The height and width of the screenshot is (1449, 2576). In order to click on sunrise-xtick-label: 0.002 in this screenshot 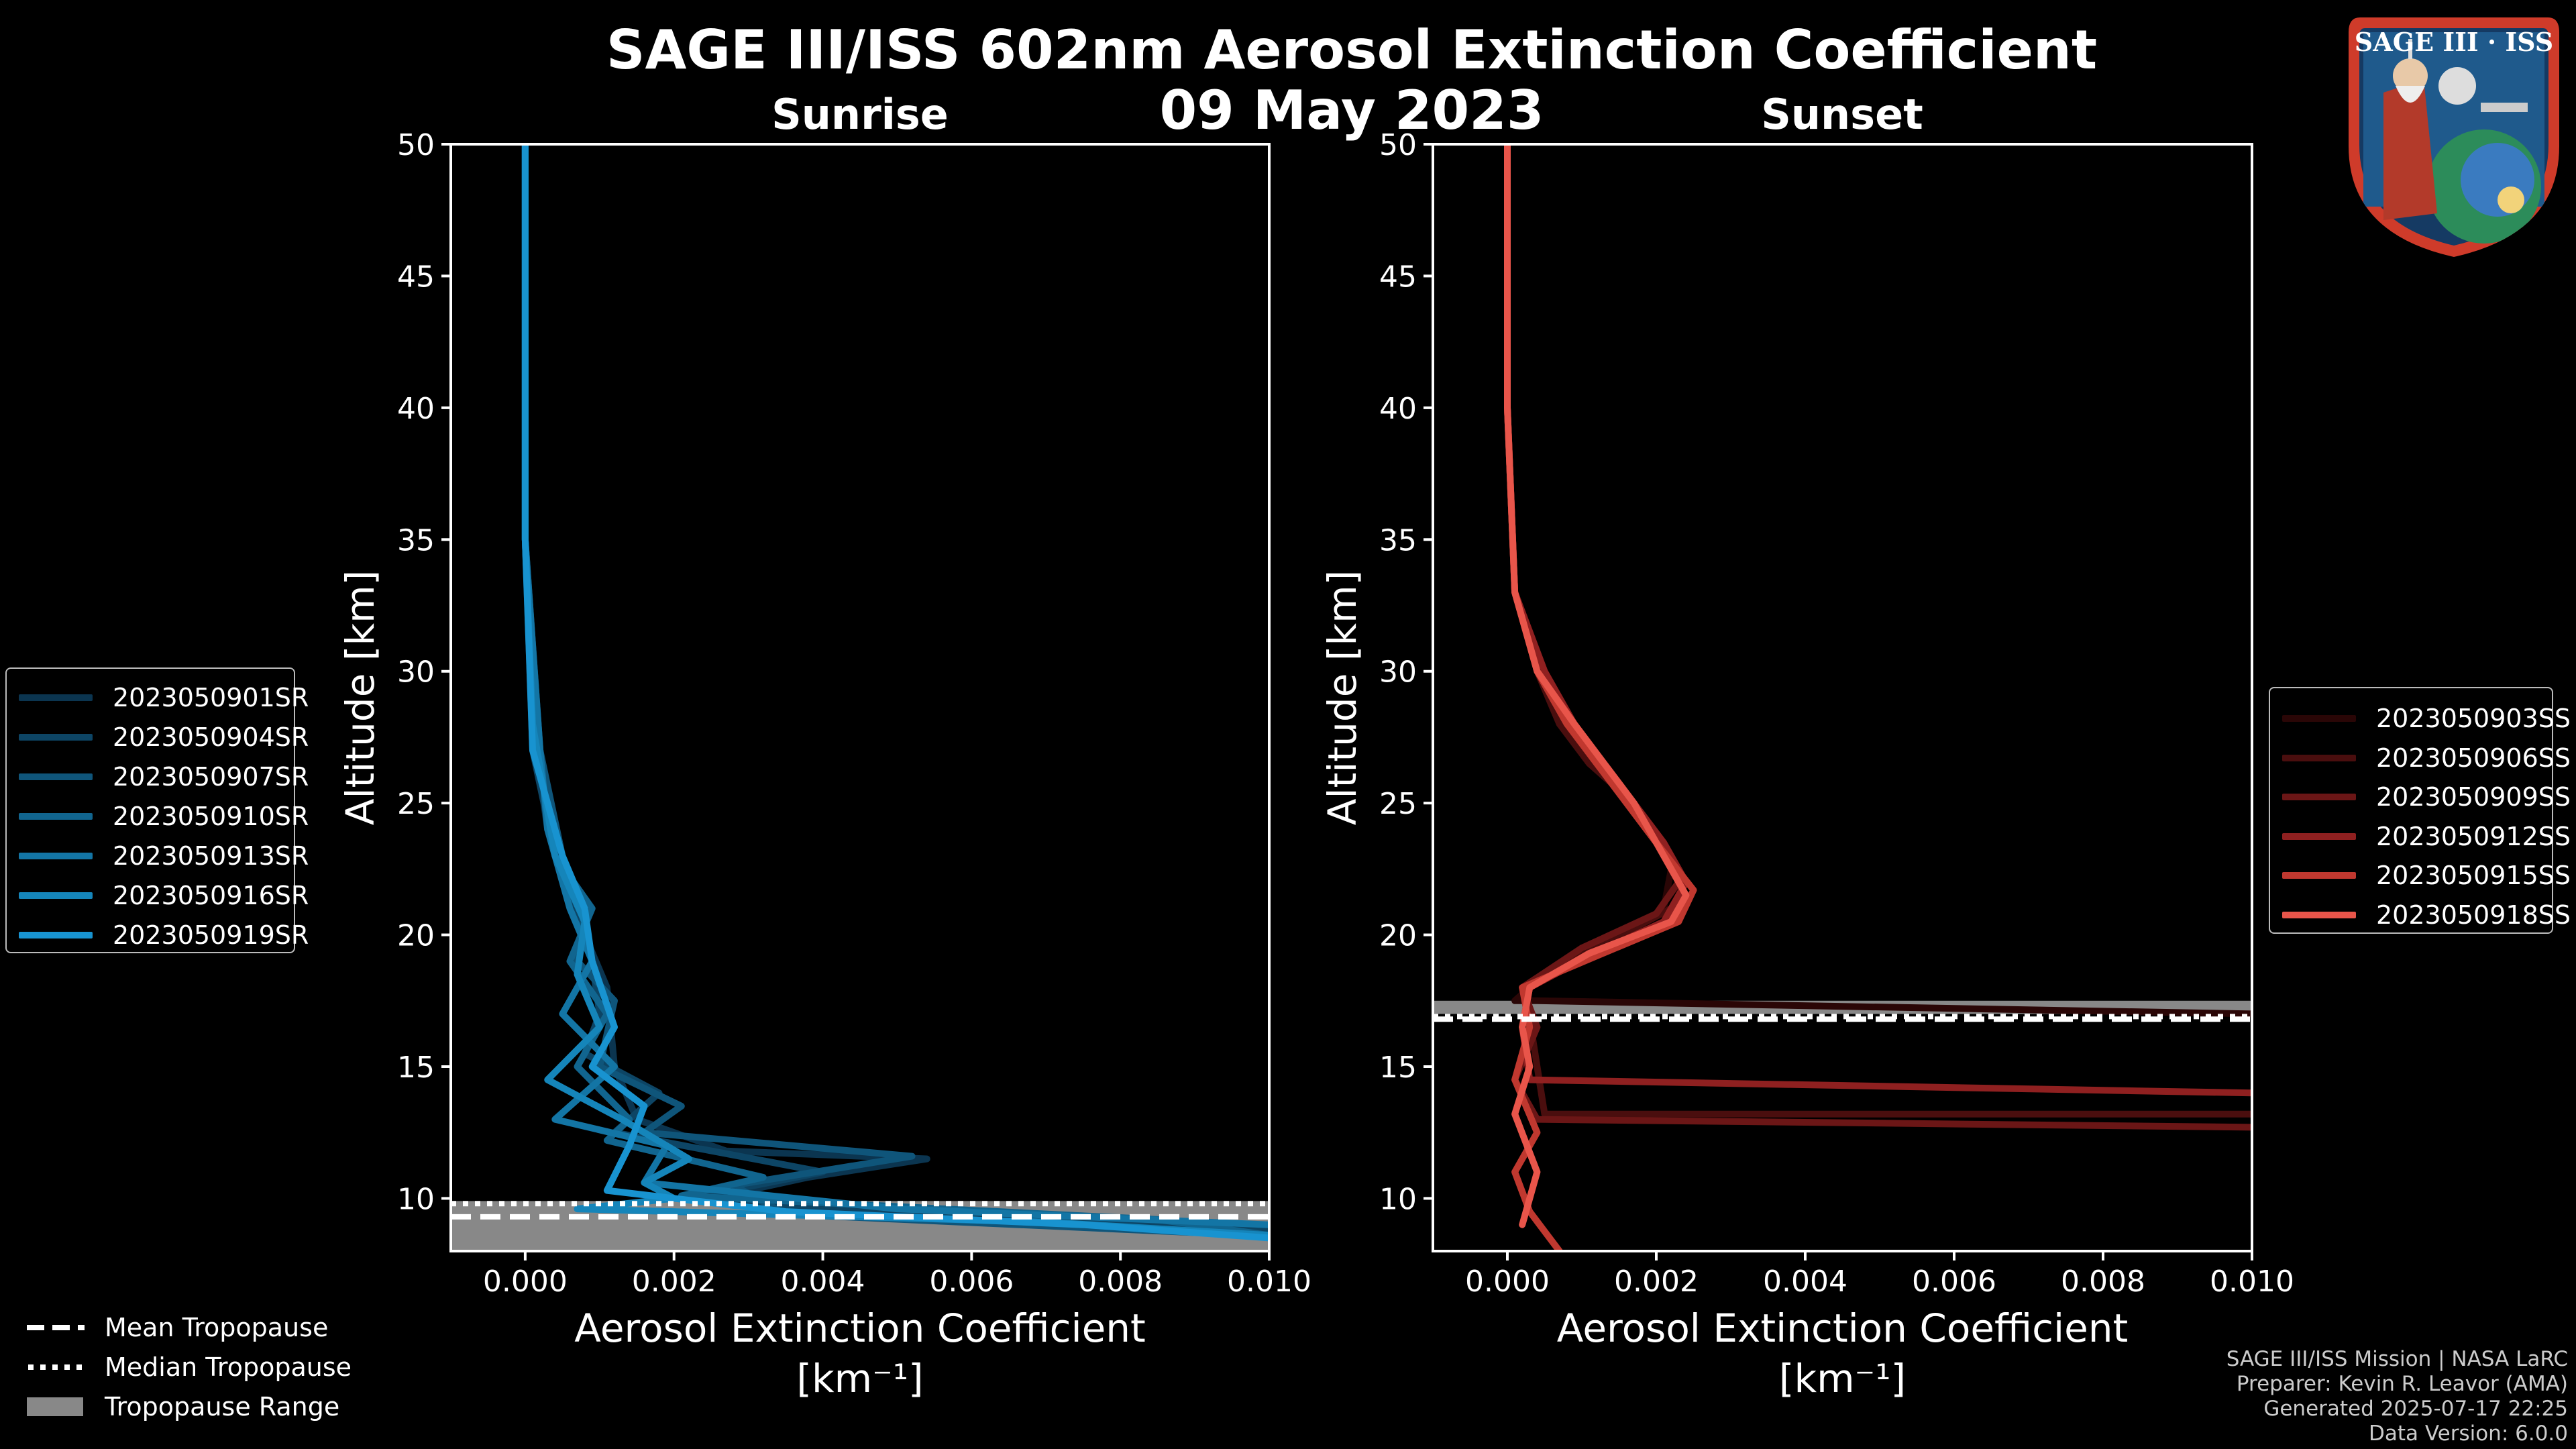, I will do `click(674, 1282)`.